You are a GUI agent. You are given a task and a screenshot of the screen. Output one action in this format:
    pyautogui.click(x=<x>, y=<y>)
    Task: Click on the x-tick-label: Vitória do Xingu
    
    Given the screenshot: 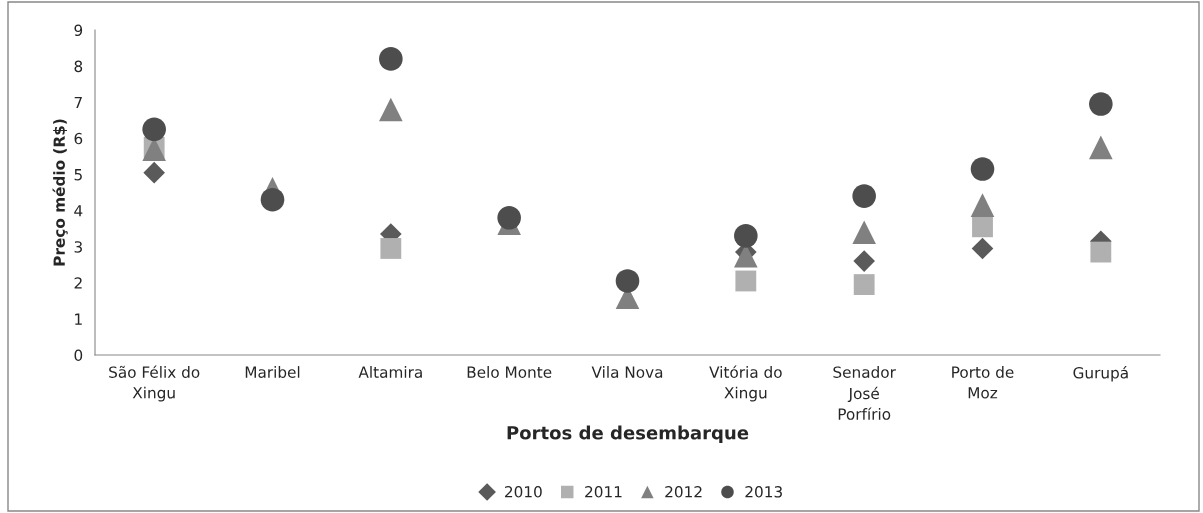 What is the action you would take?
    pyautogui.click(x=745, y=383)
    